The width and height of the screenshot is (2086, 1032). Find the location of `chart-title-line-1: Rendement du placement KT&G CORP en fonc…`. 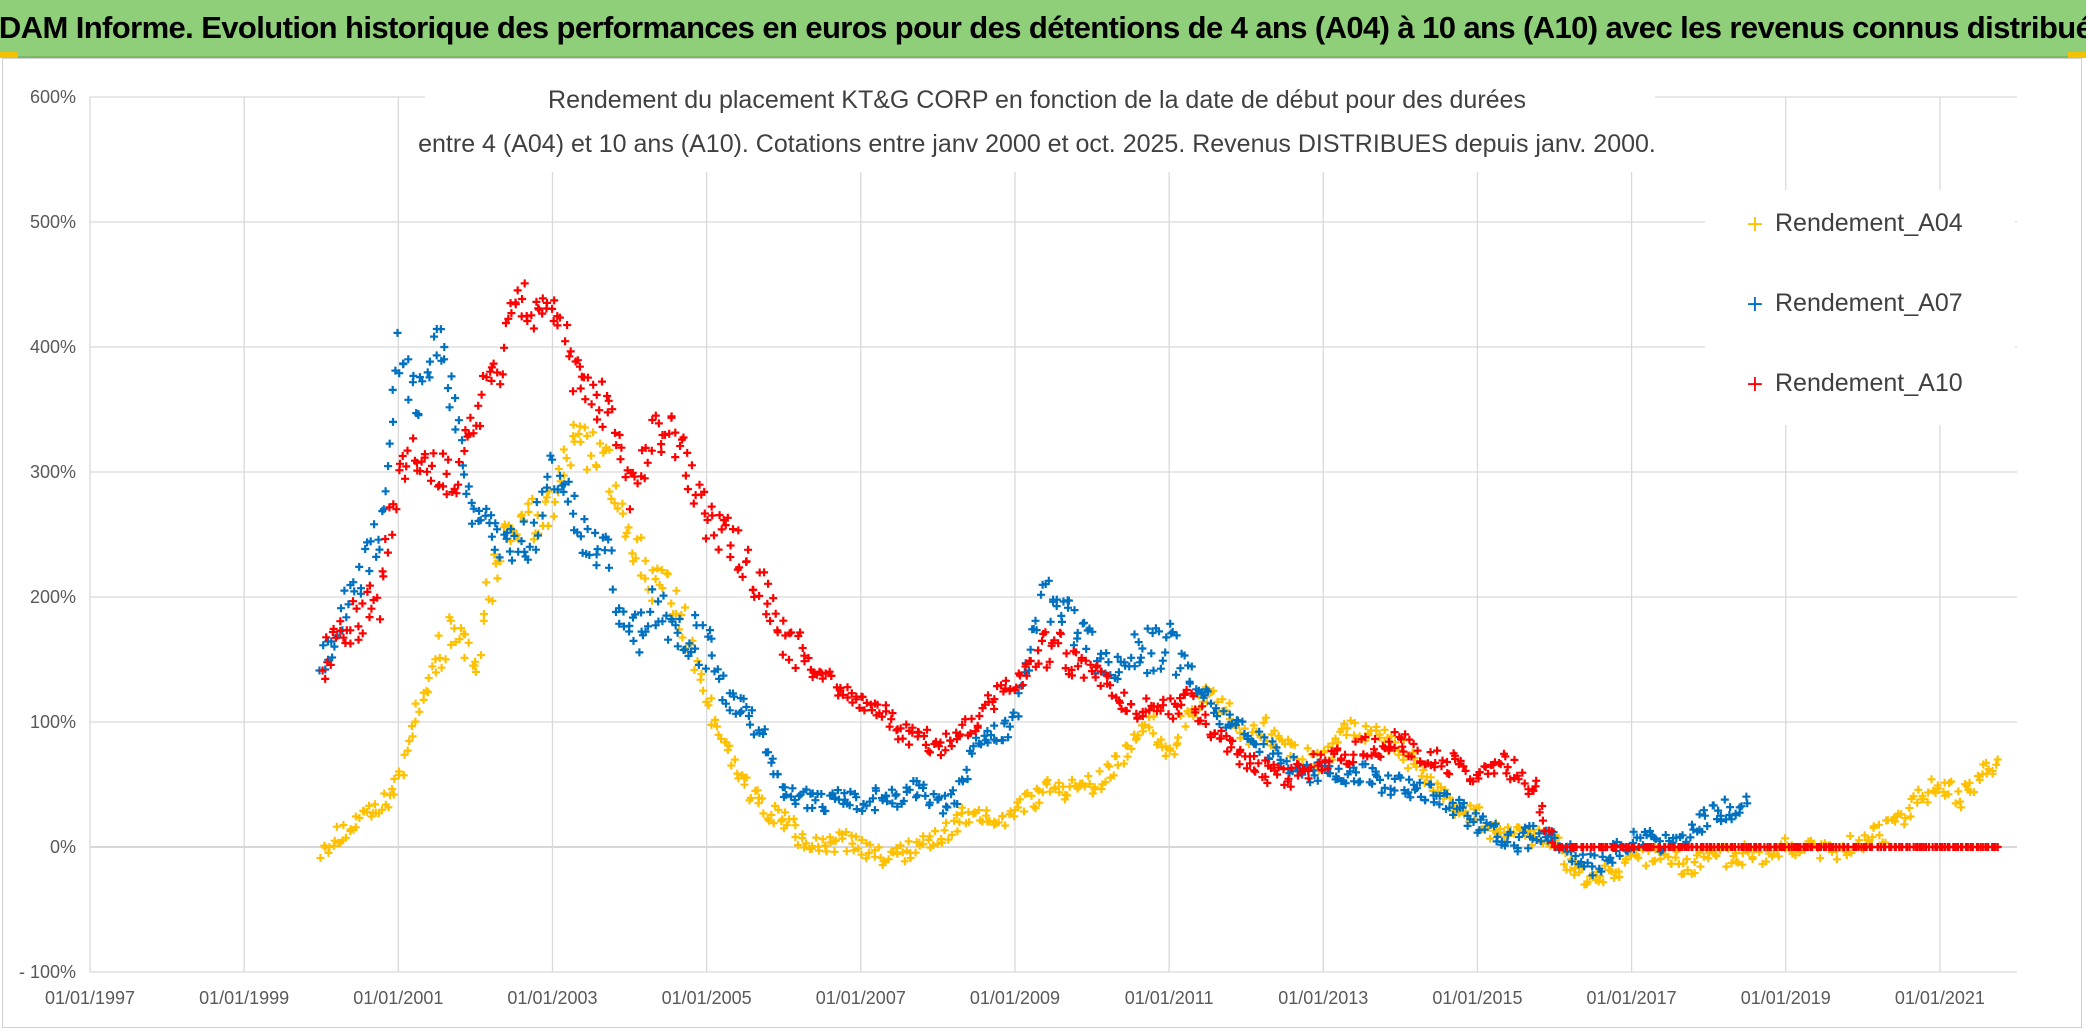

chart-title-line-1: Rendement du placement KT&G CORP en fonc… is located at coordinates (1037, 100).